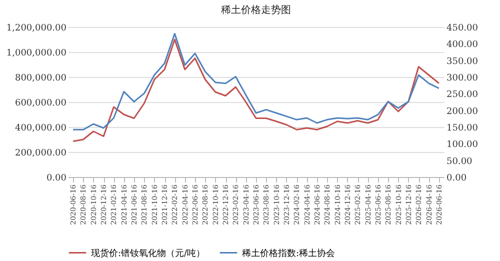 The width and height of the screenshot is (500, 261). Describe the element at coordinates (459, 161) in the screenshot. I see `y2-tick-label: 50.00` at that location.